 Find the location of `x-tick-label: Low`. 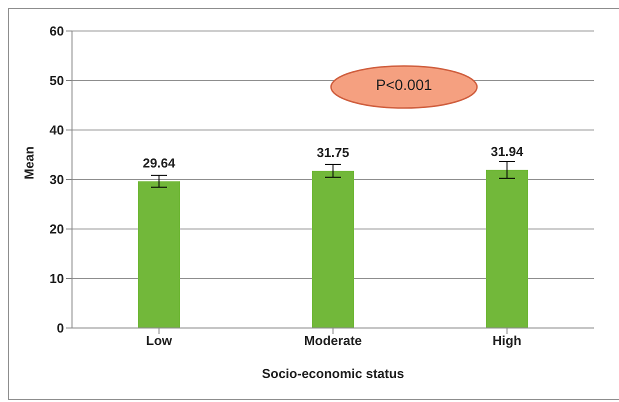

x-tick-label: Low is located at coordinates (159, 340).